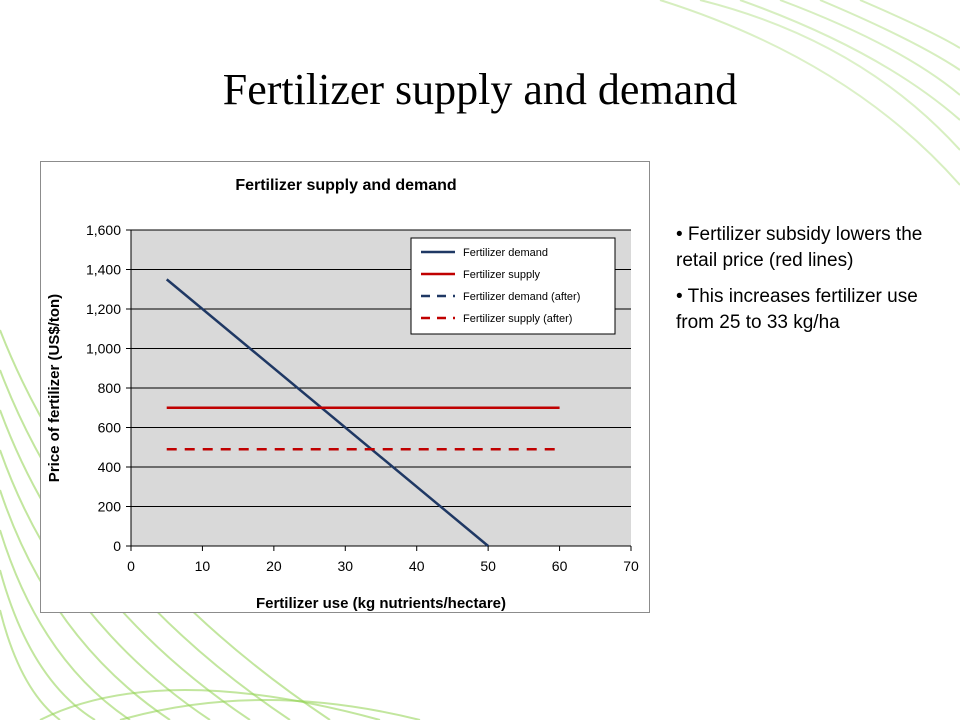 The height and width of the screenshot is (720, 960). What do you see at coordinates (480, 89) in the screenshot?
I see `slide-title: Fertilizer supply and demand` at bounding box center [480, 89].